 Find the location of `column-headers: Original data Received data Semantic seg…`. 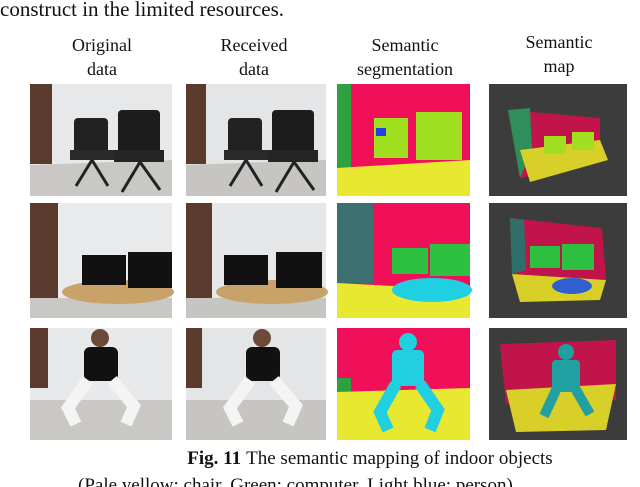

column-headers: Original data Received data Semantic seg… is located at coordinates (332, 55).